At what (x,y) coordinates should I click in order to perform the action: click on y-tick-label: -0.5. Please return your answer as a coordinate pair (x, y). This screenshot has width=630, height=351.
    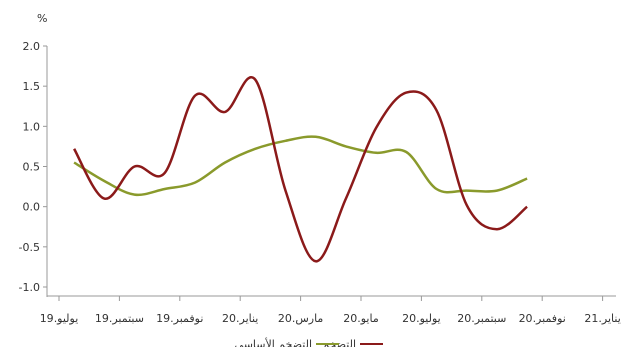
    Looking at the image, I should click on (29, 247).